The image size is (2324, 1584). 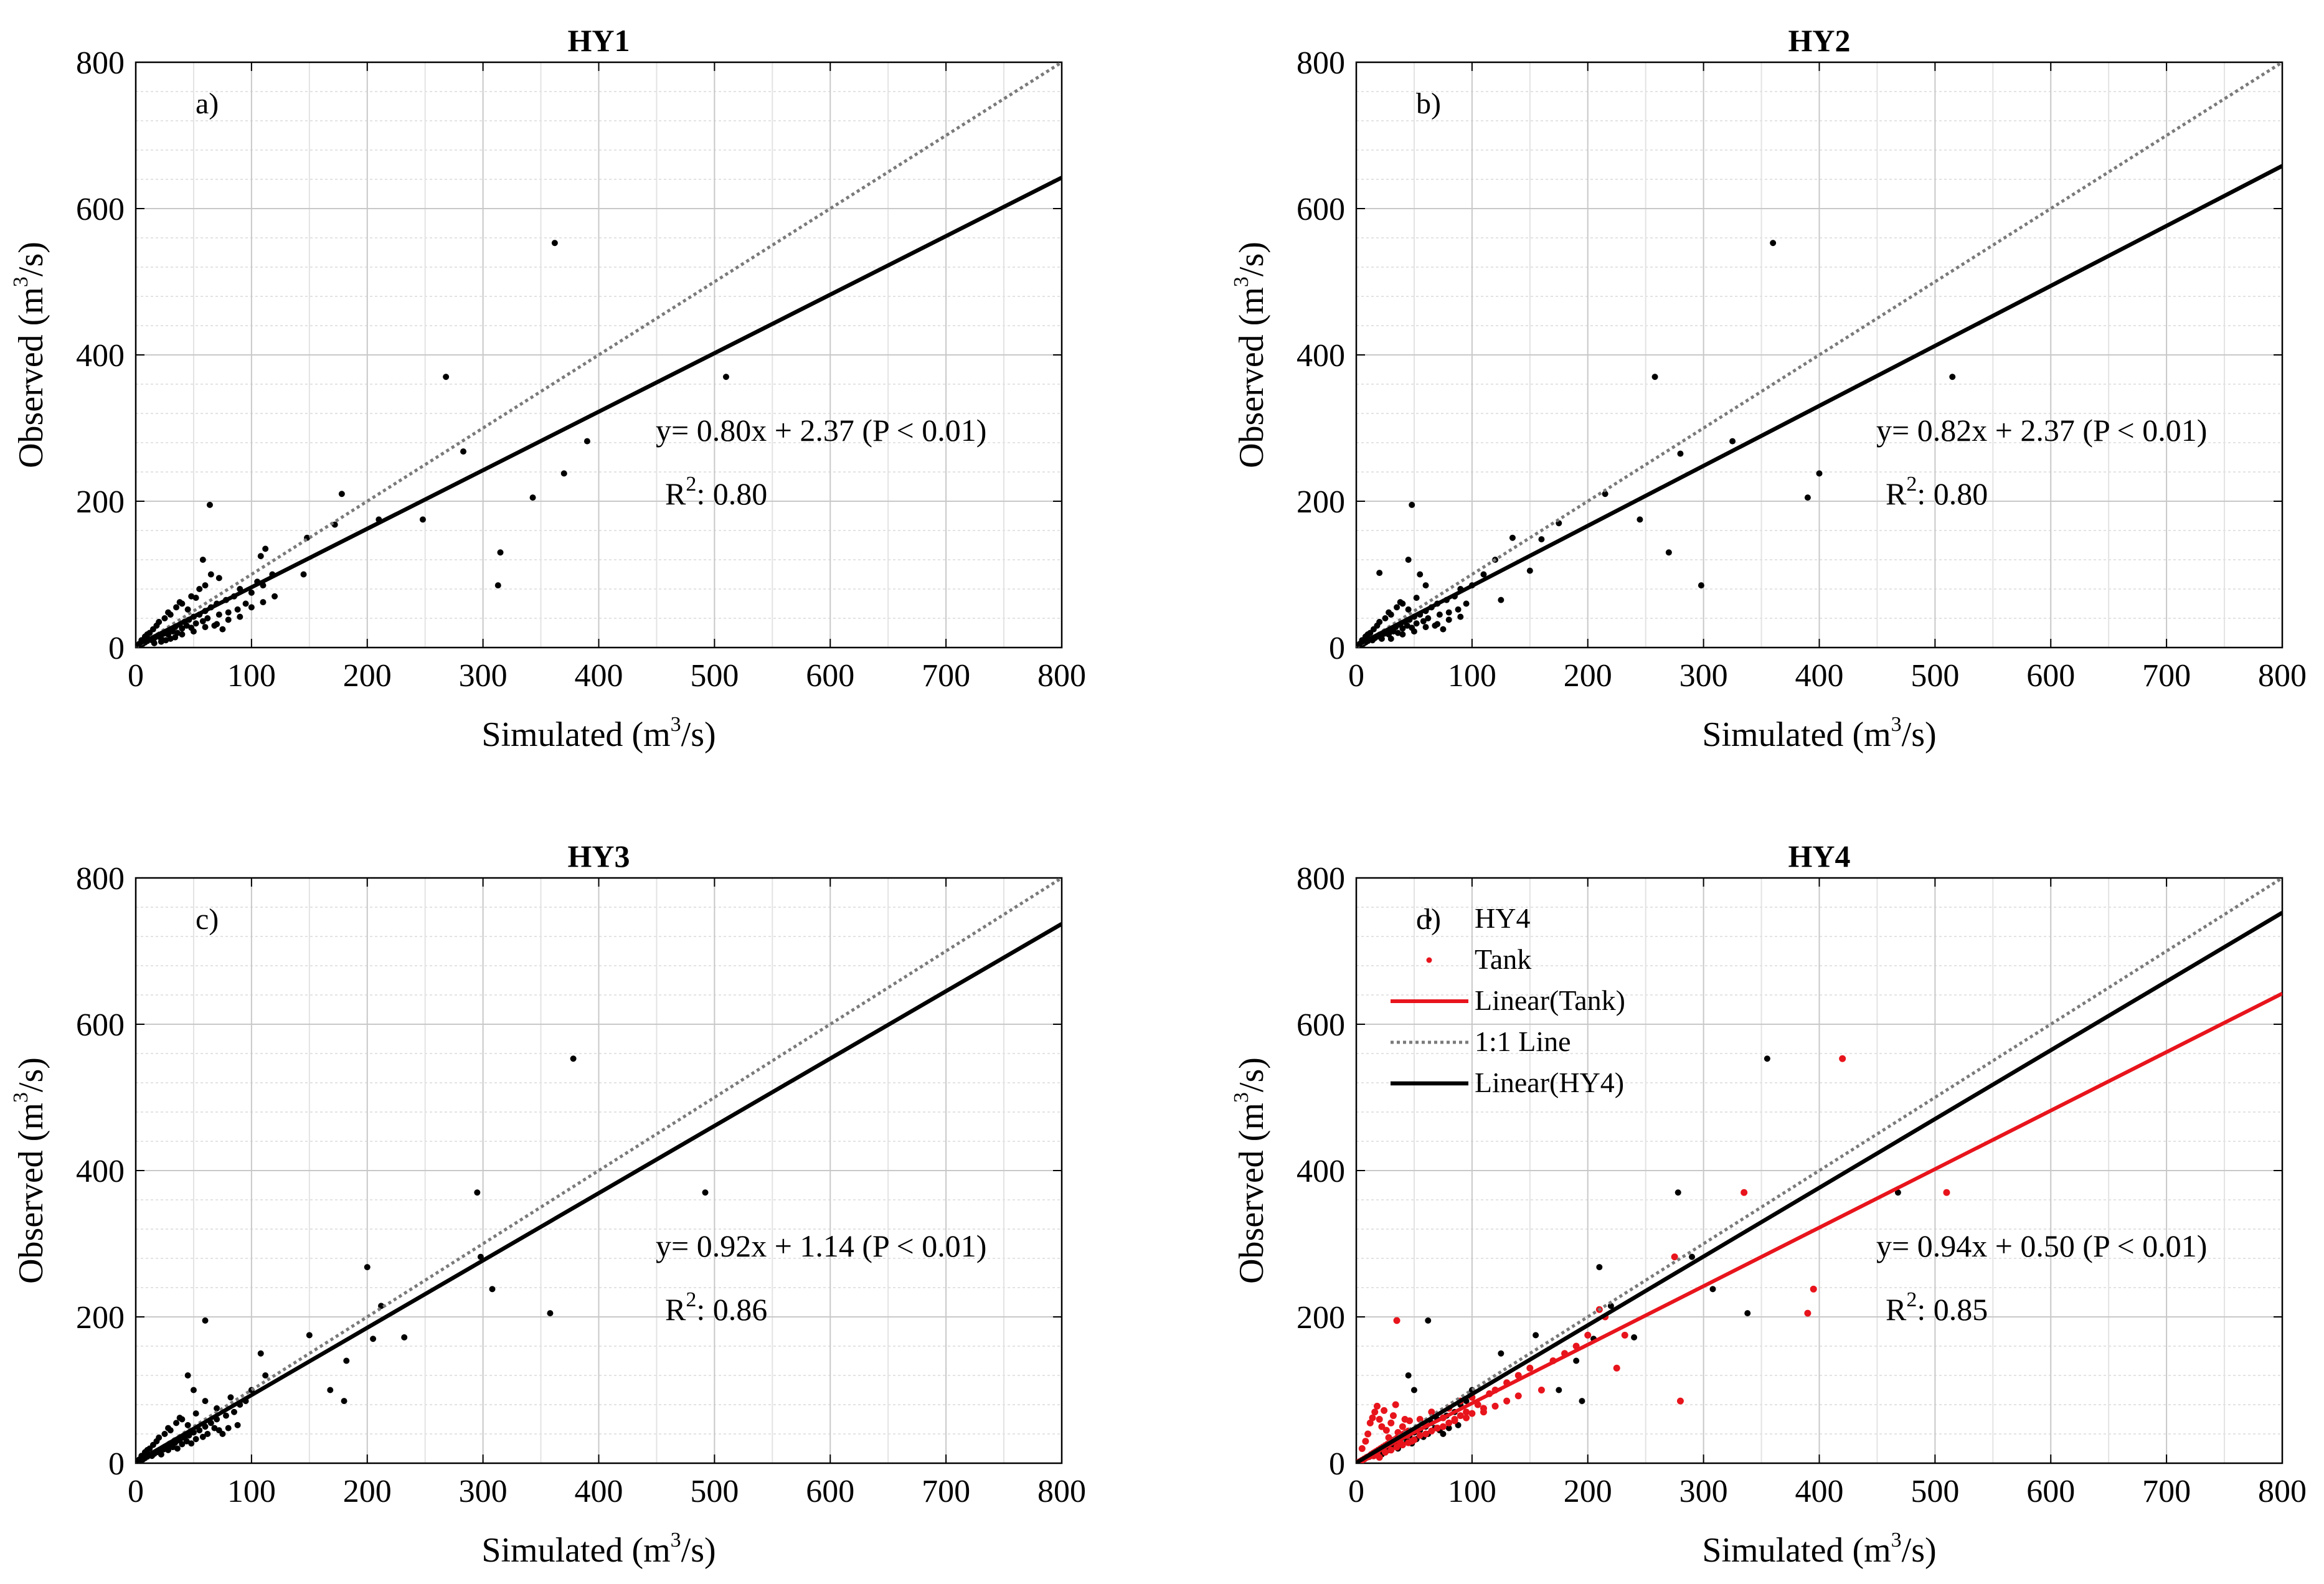 I want to click on x-axis-label-unit: (m, so click(x=651, y=734).